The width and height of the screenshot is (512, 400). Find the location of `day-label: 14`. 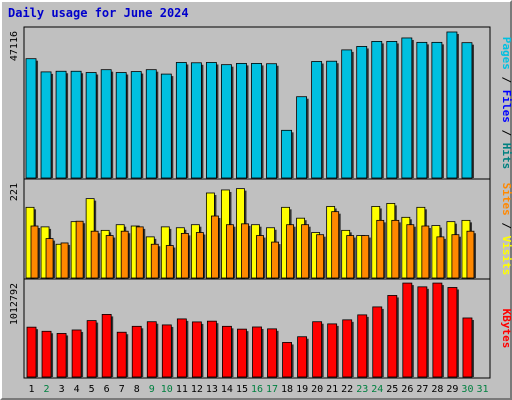

day-label: 14 is located at coordinates (227, 389).